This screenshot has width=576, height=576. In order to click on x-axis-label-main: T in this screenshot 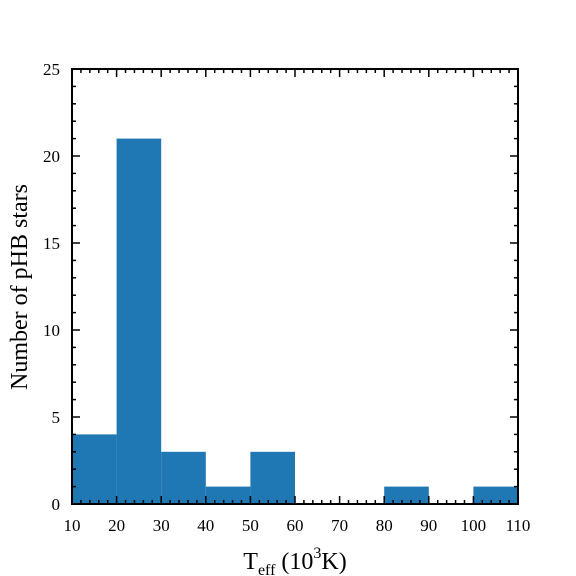, I will do `click(250, 562)`.